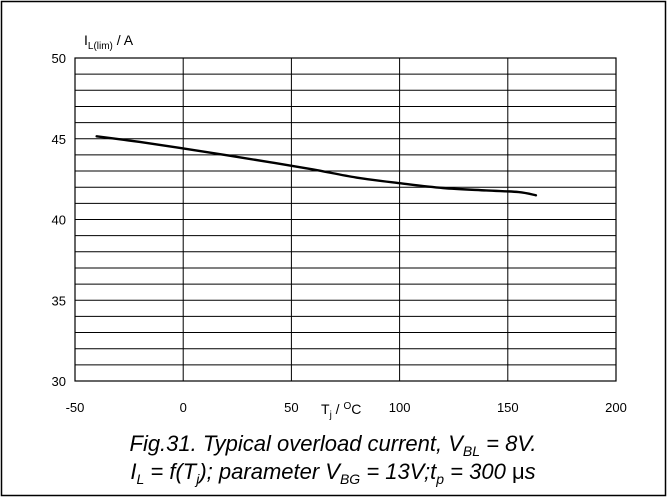 This screenshot has width=667, height=502. What do you see at coordinates (400, 407) in the screenshot?
I see `x-tick-label: 100` at bounding box center [400, 407].